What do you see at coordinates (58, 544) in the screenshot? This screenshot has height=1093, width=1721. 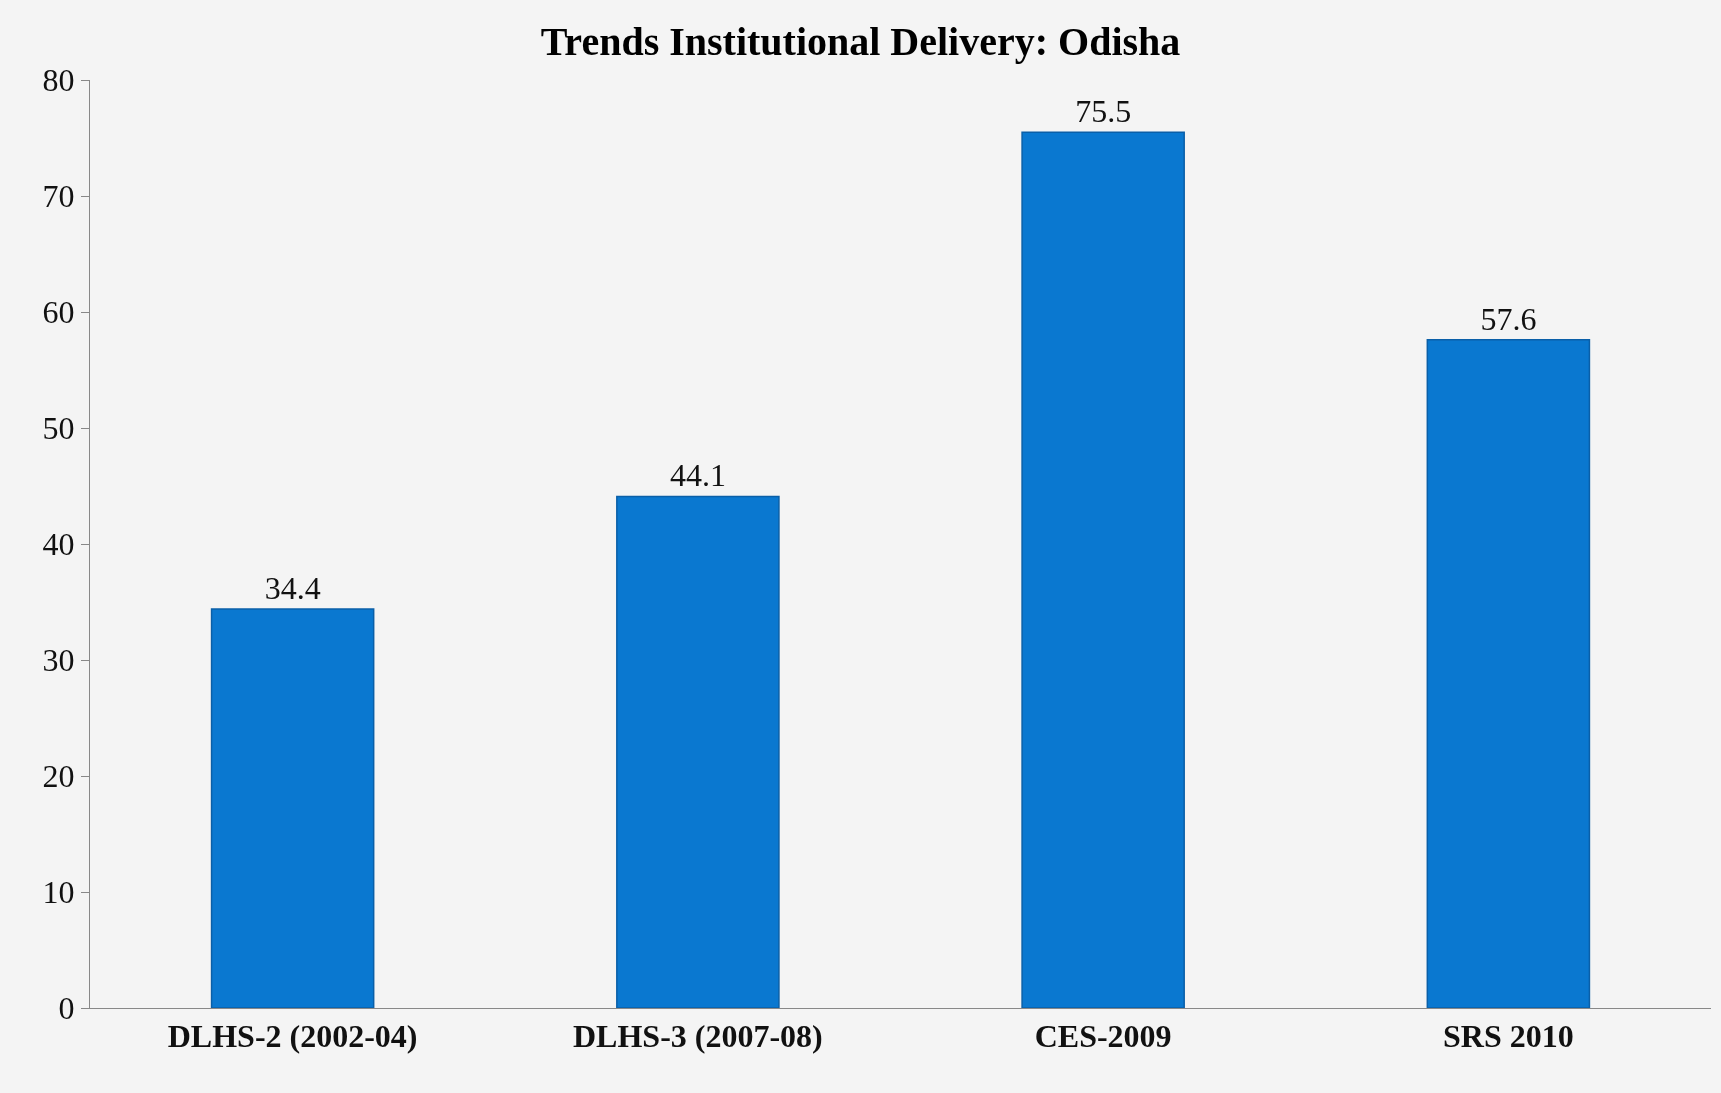 I see `y-tick-label: 40` at bounding box center [58, 544].